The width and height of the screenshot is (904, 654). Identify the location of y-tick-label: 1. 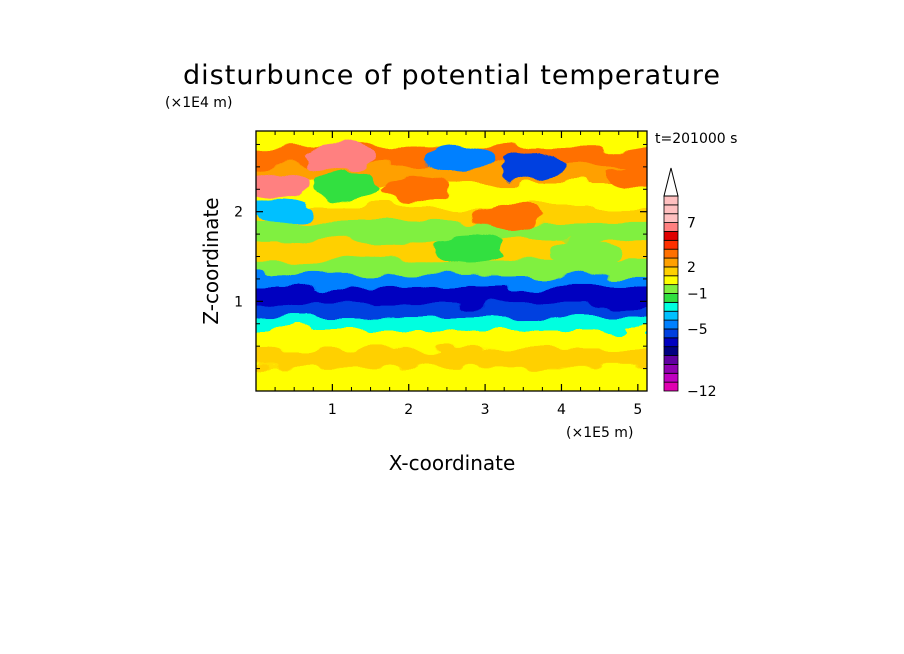
(238, 302).